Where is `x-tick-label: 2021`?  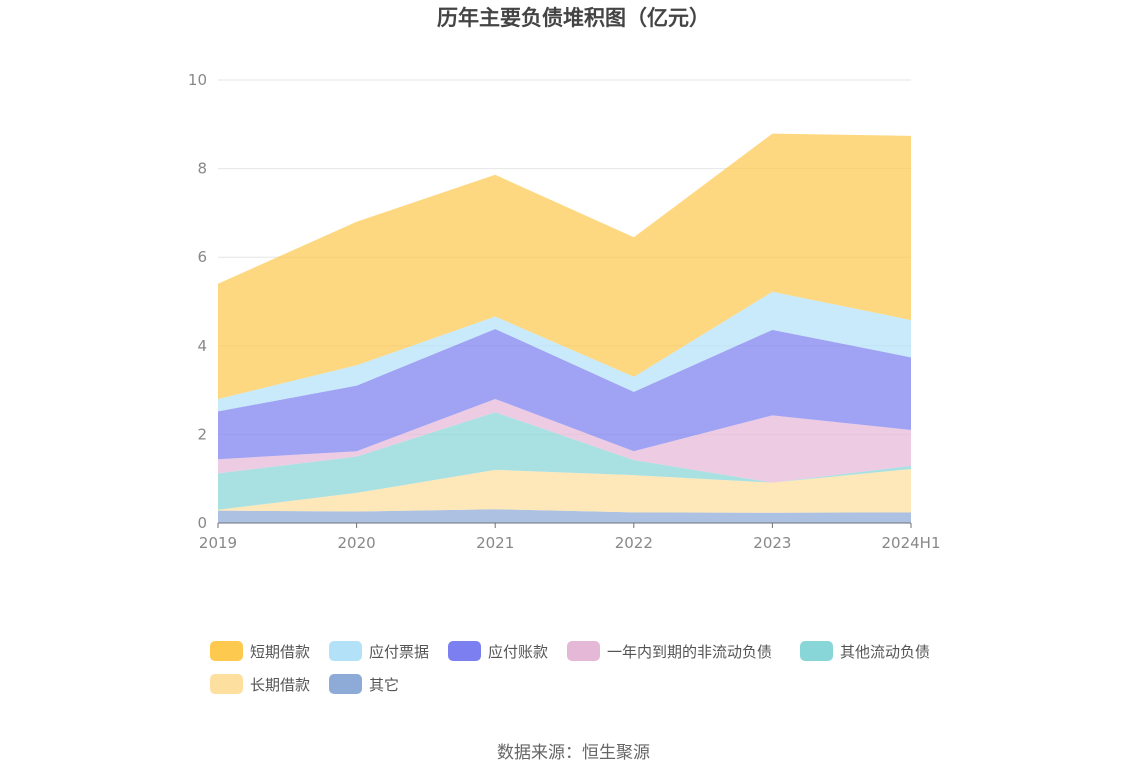
x-tick-label: 2021 is located at coordinates (495, 543).